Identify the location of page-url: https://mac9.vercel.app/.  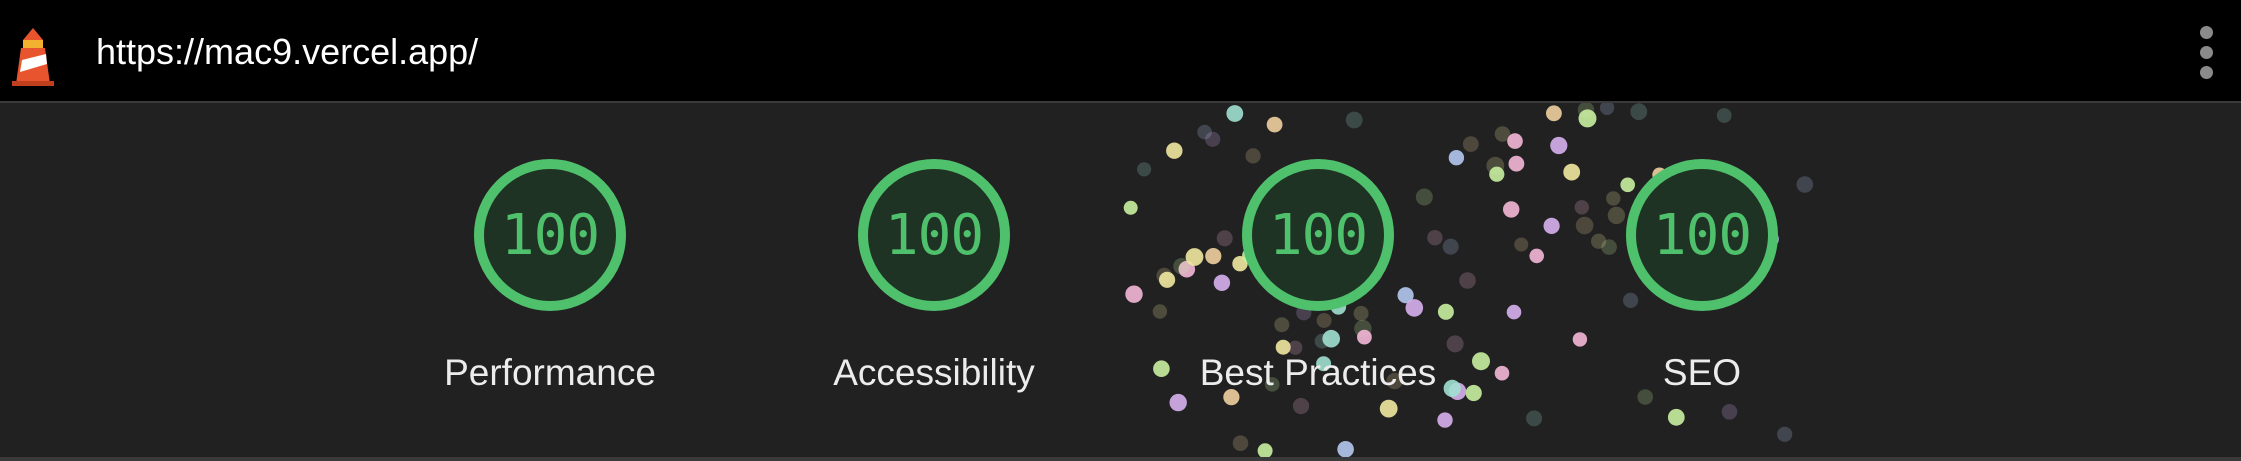
(287, 51).